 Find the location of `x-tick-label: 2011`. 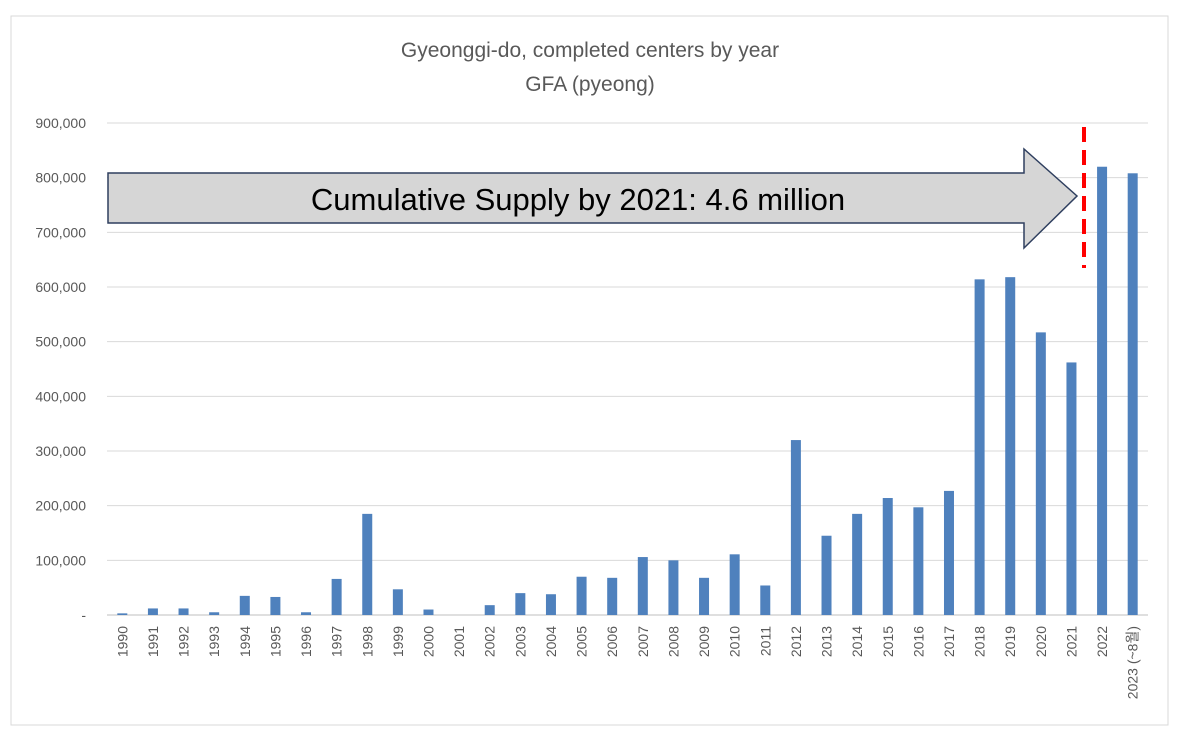

x-tick-label: 2011 is located at coordinates (765, 641).